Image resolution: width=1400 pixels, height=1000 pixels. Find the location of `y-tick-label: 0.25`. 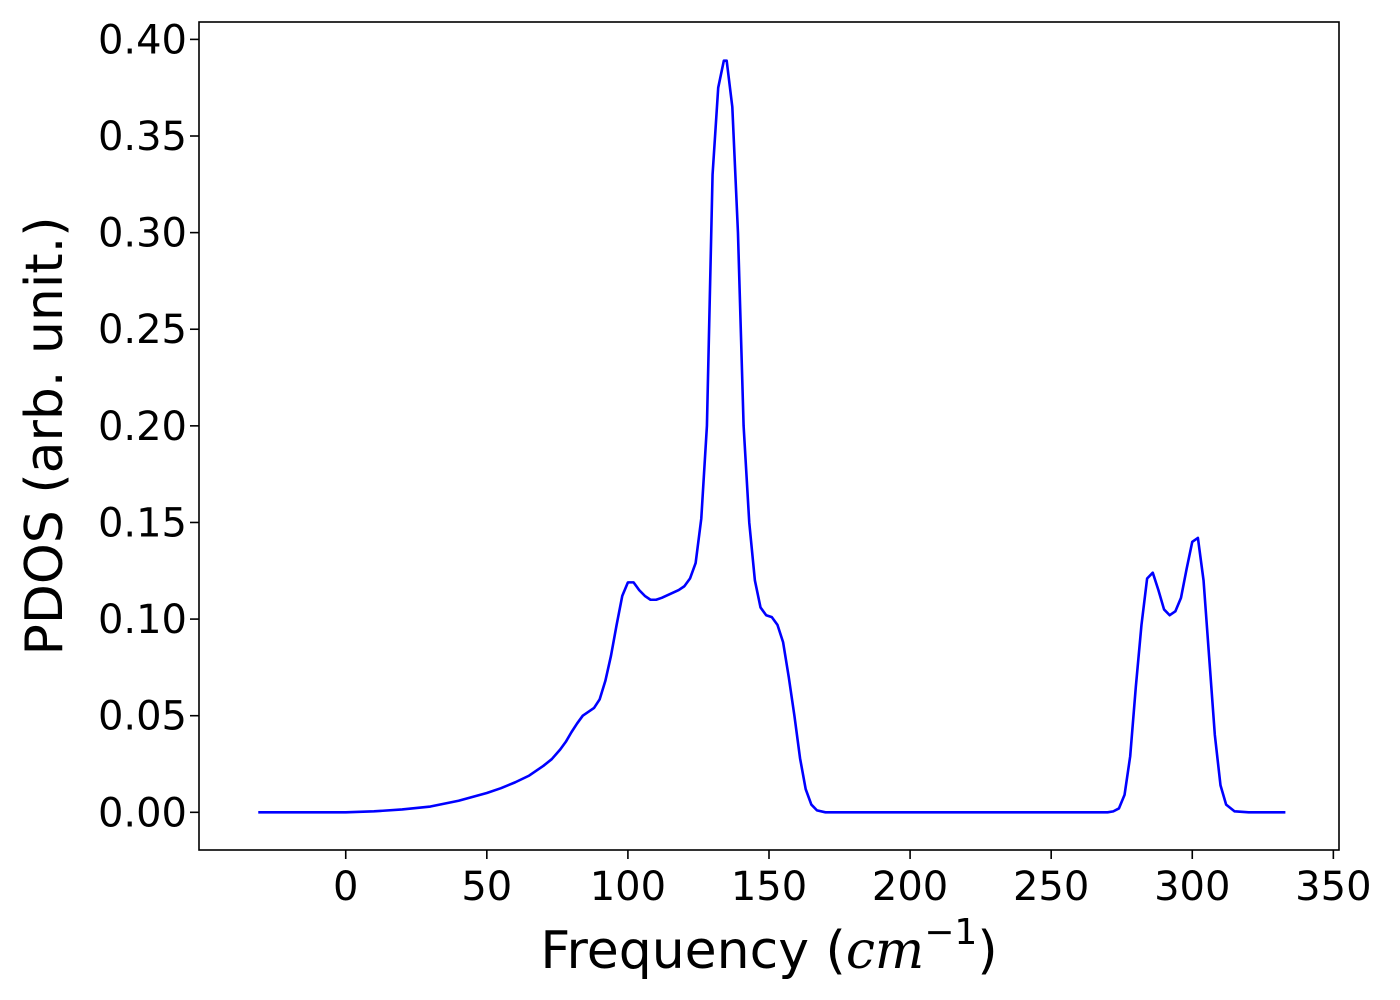

y-tick-label: 0.25 is located at coordinates (142, 330).